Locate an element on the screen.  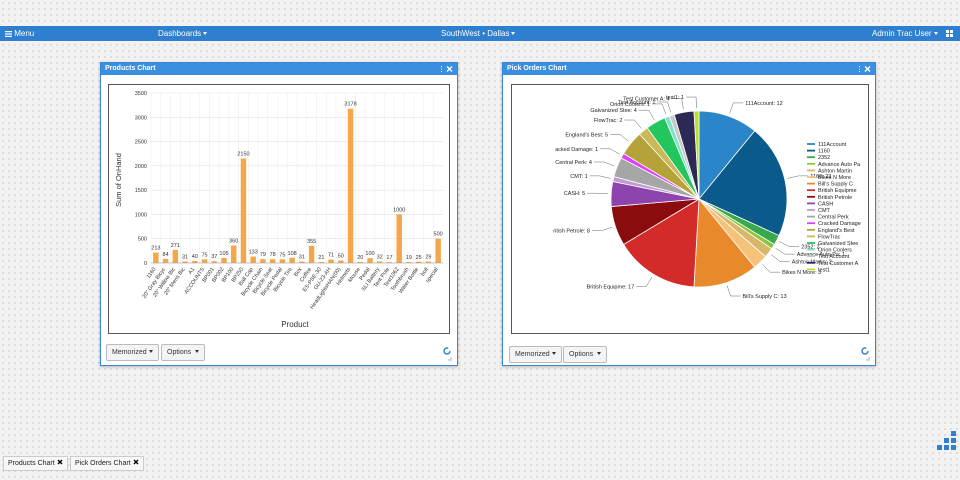
slice-label: British Equipme: 17 is located at coordinates (611, 287).